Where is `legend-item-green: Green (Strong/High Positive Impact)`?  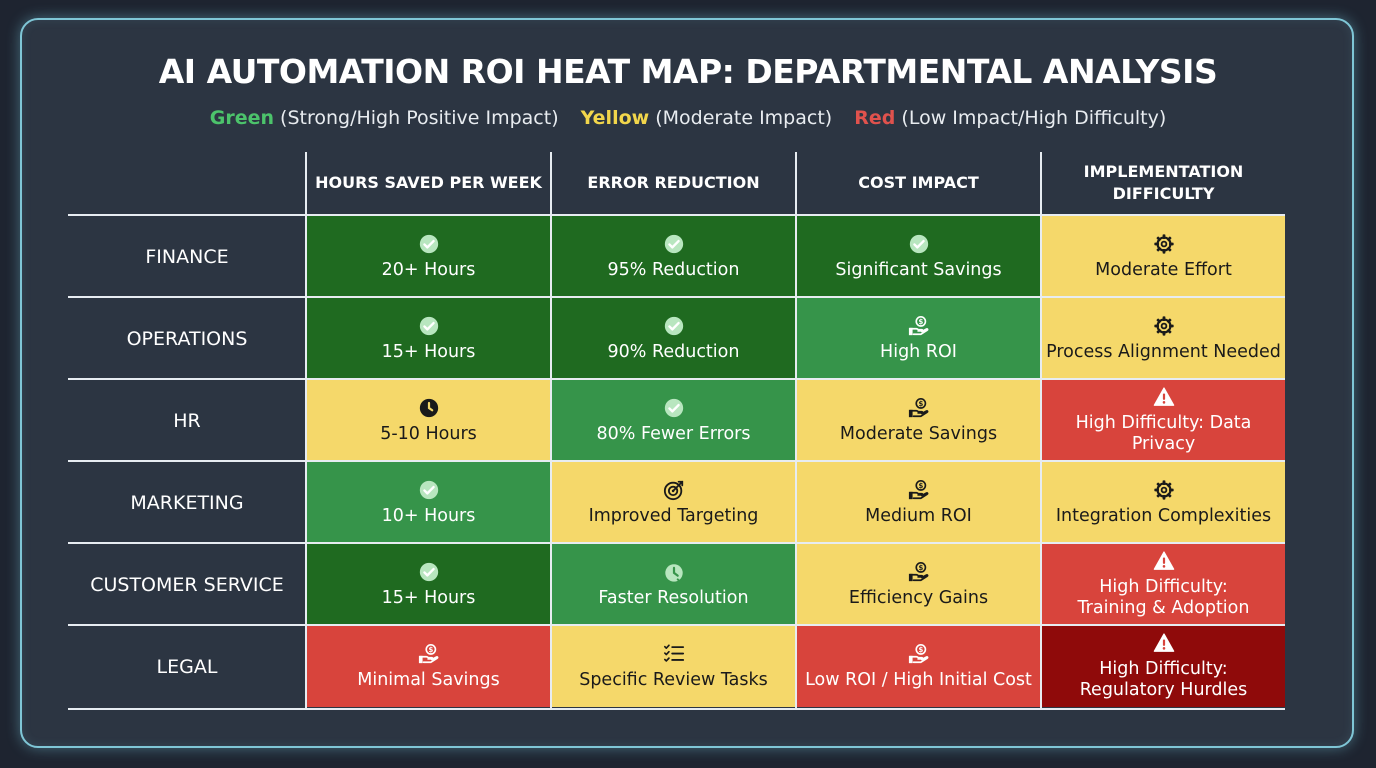
legend-item-green: Green (Strong/High Positive Impact) is located at coordinates (384, 118).